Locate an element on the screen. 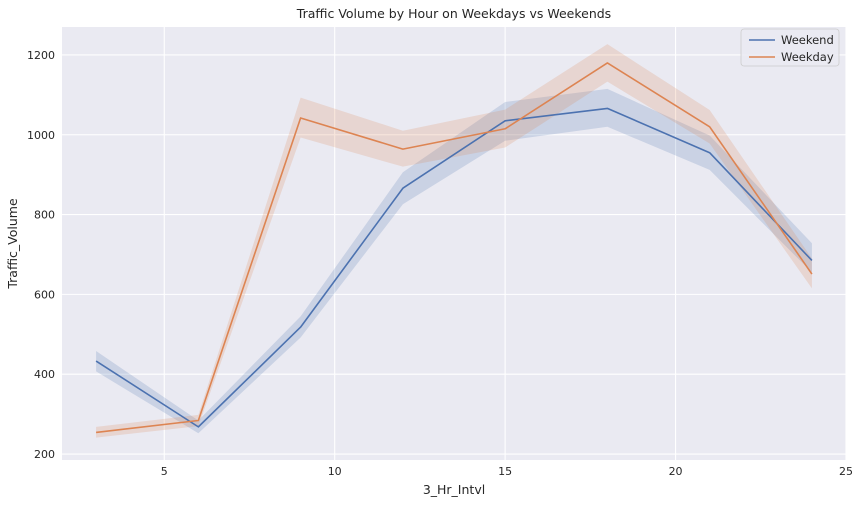  x-tick-label: 5 is located at coordinates (164, 471).